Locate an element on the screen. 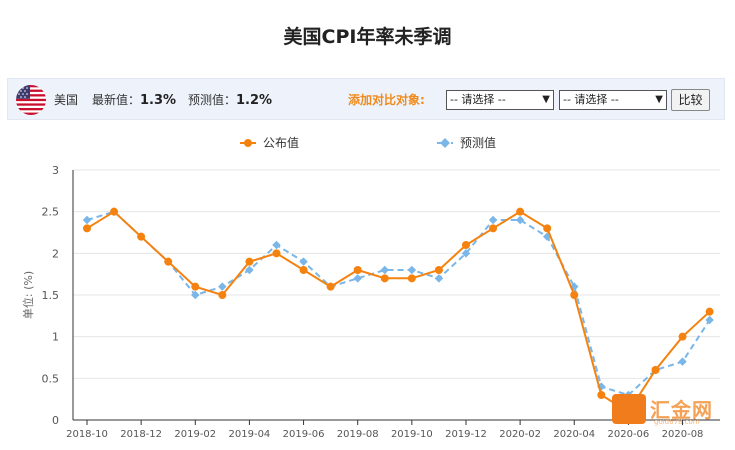 Image resolution: width=735 pixels, height=450 pixels. y-tick-label: 0.5 is located at coordinates (51, 378).